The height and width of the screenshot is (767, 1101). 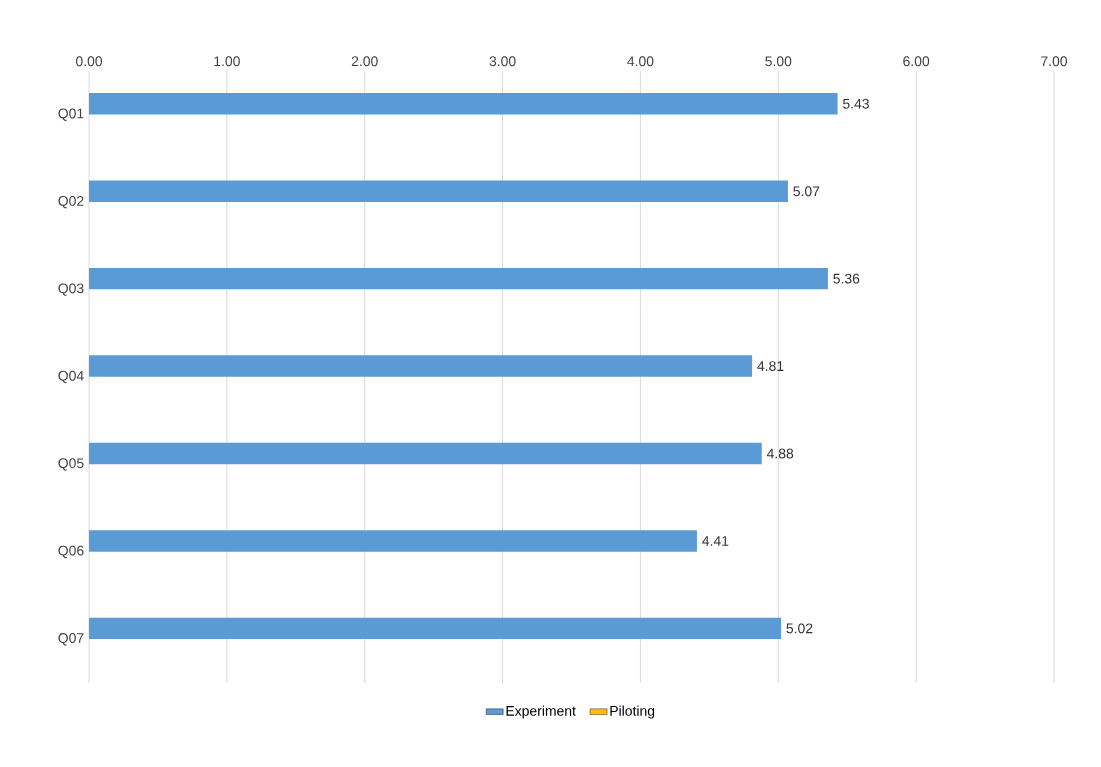 What do you see at coordinates (71, 639) in the screenshot?
I see `y-tick-label: Q07` at bounding box center [71, 639].